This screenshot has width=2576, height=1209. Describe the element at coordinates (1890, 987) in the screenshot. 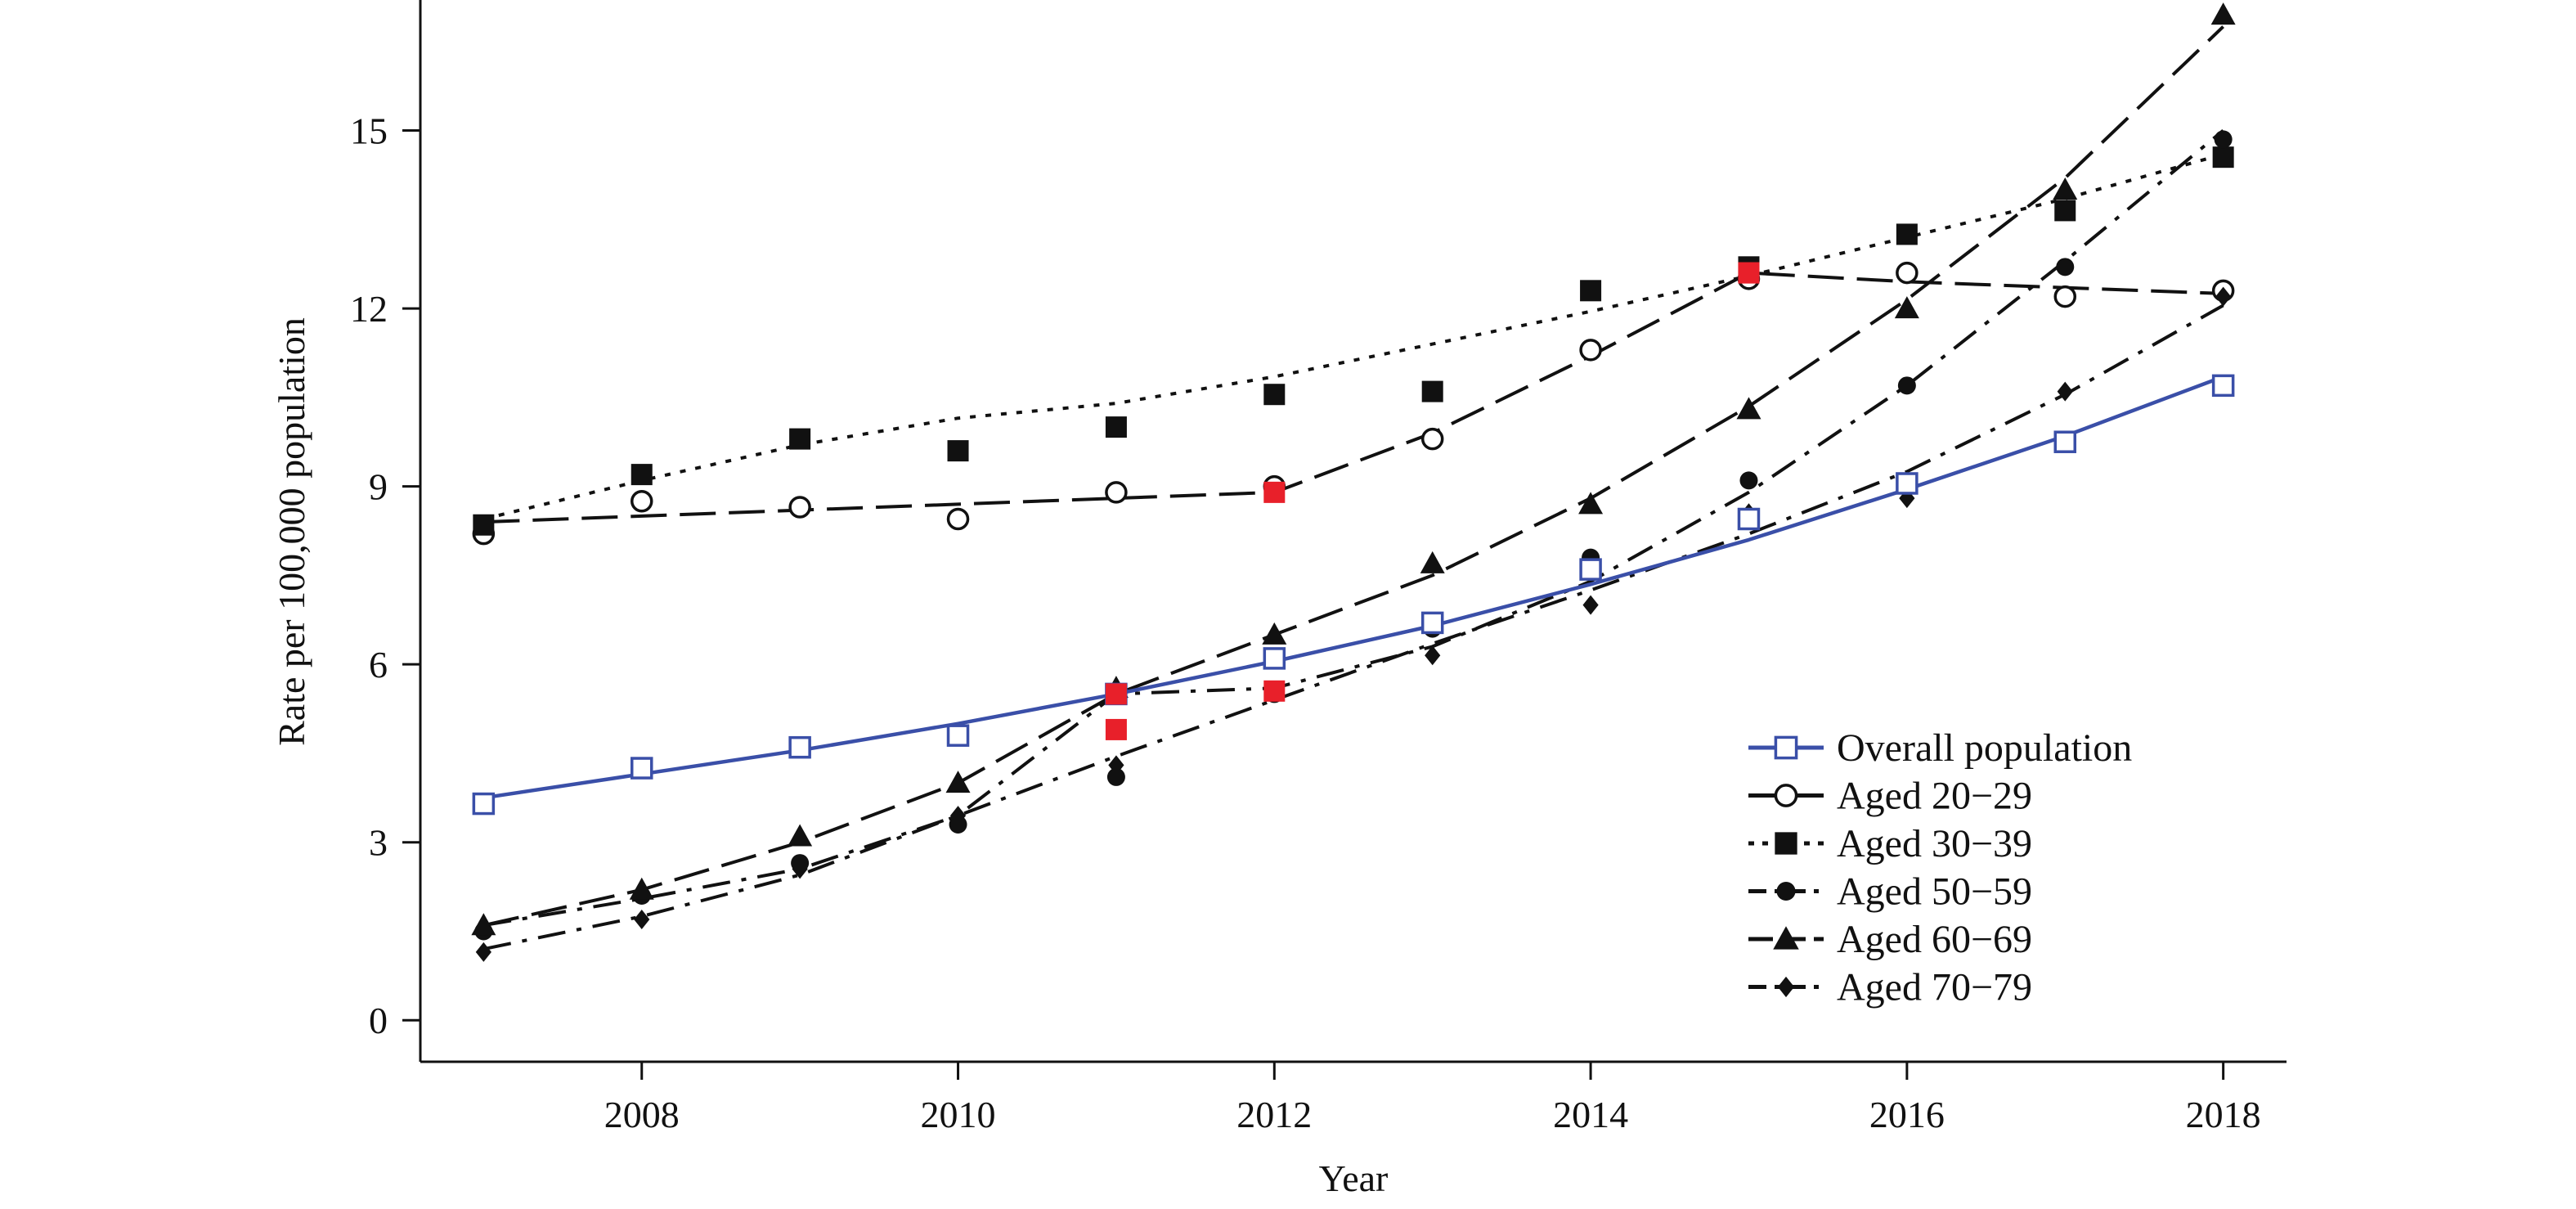

I see `legend-item: Aged 70−79` at that location.